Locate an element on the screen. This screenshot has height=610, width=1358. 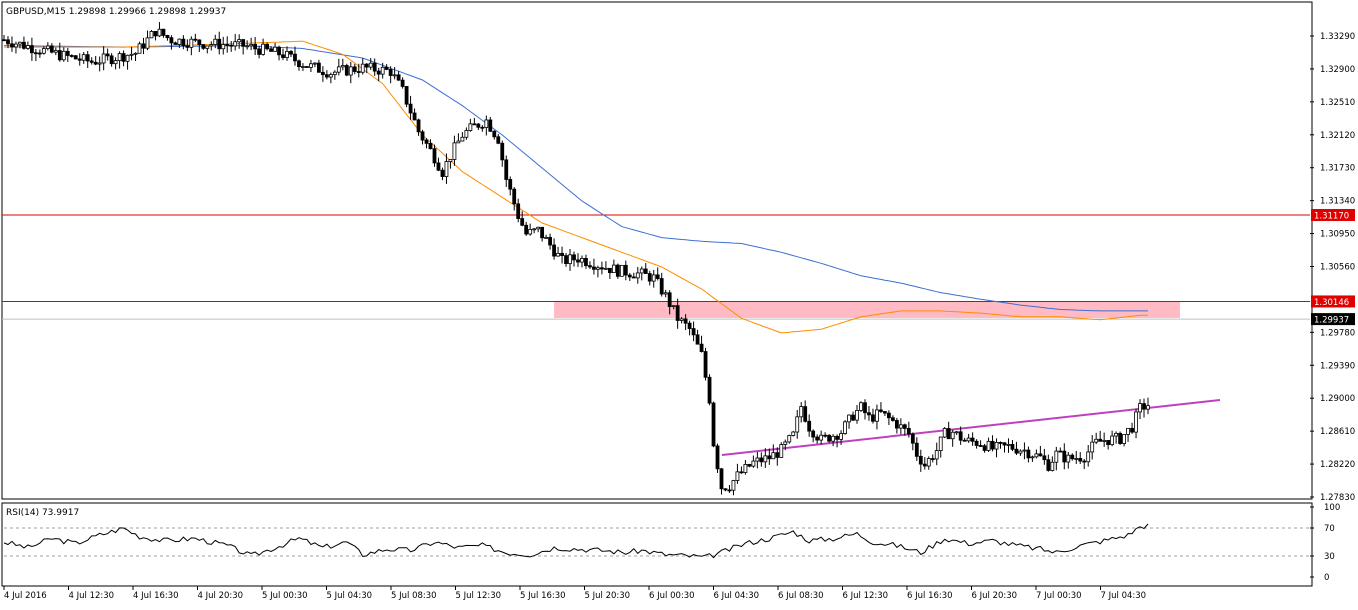
x-tick-label: 7 Jul 00:30 is located at coordinates (1059, 596).